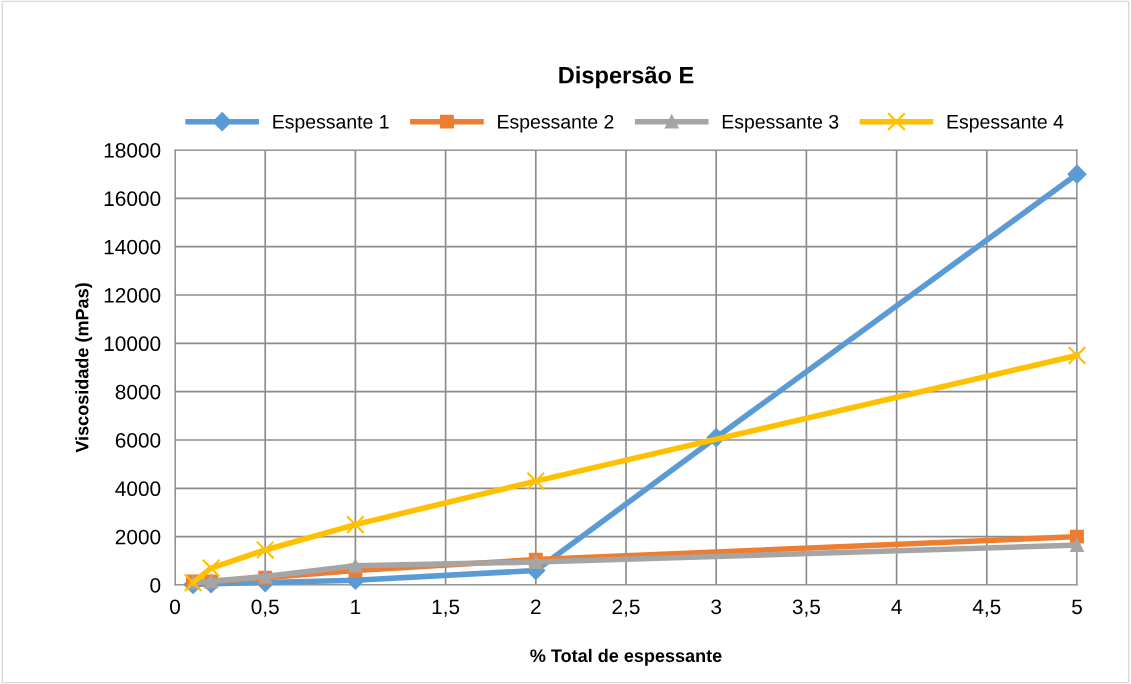 This screenshot has height=684, width=1131. Describe the element at coordinates (626, 77) in the screenshot. I see `chart-title: Dispersão E` at that location.